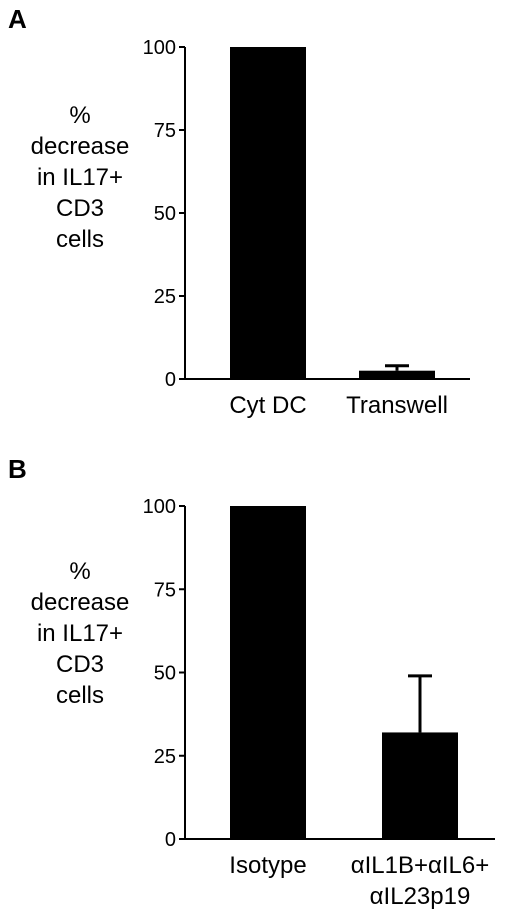  What do you see at coordinates (267, 405) in the screenshot?
I see `x-tick-label: Cyt DC` at bounding box center [267, 405].